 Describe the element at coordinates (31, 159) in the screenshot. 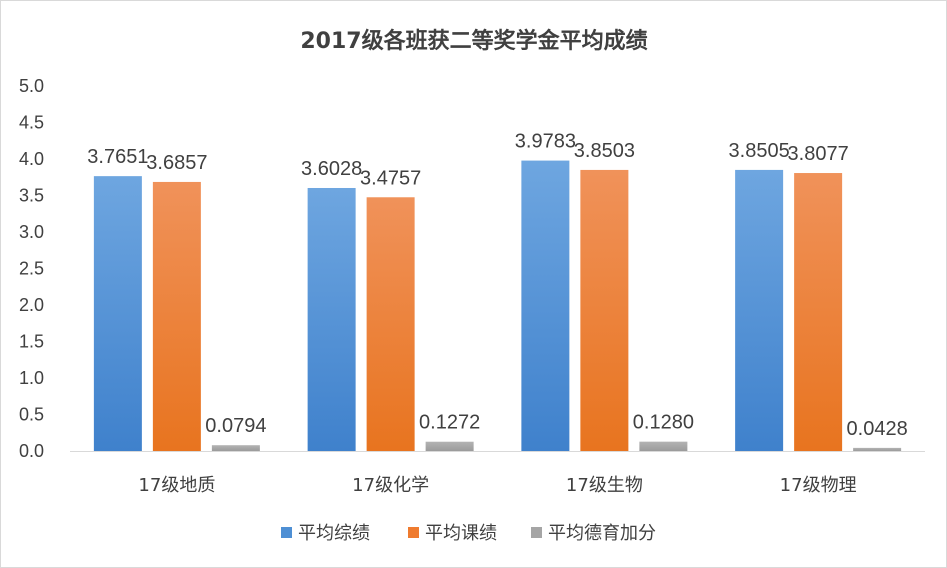

I see `y-tick-label: 4.0` at that location.